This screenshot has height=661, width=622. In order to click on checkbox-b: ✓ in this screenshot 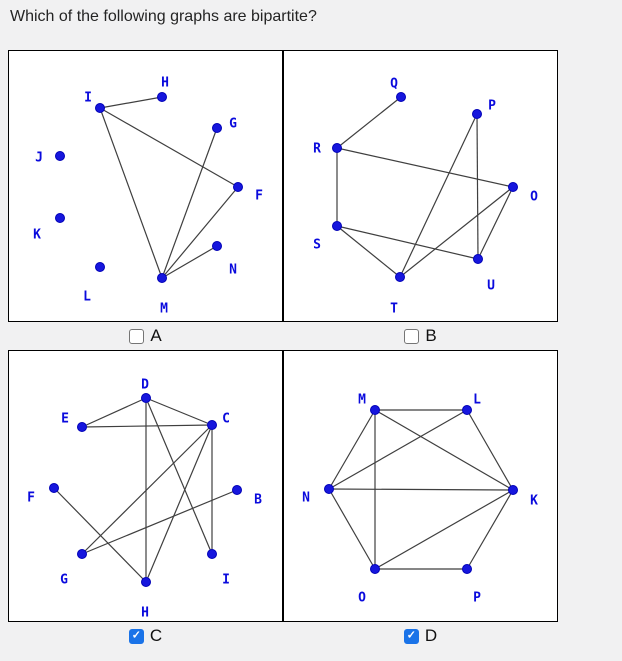, I will do `click(412, 336)`.